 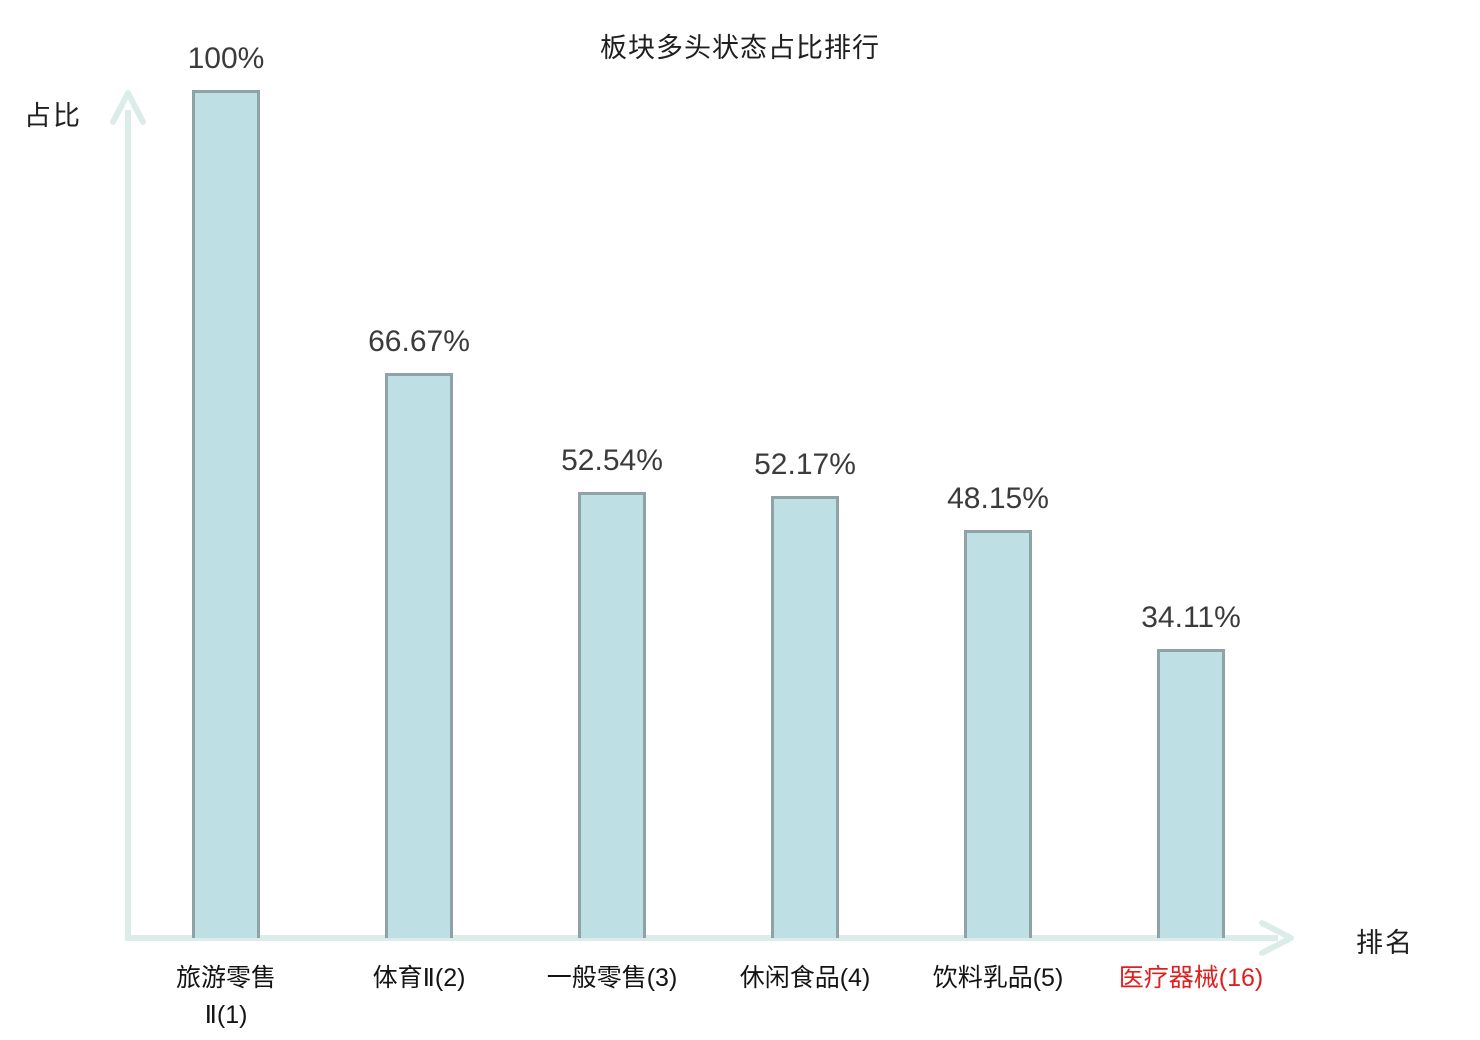 What do you see at coordinates (128, 107) in the screenshot?
I see `y-axis-arrow-icon` at bounding box center [128, 107].